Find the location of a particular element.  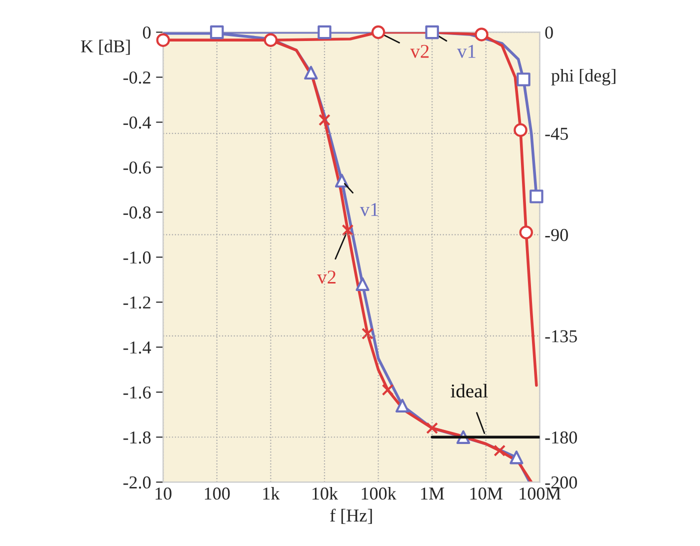

y2-tick-label: -135 is located at coordinates (561, 336).